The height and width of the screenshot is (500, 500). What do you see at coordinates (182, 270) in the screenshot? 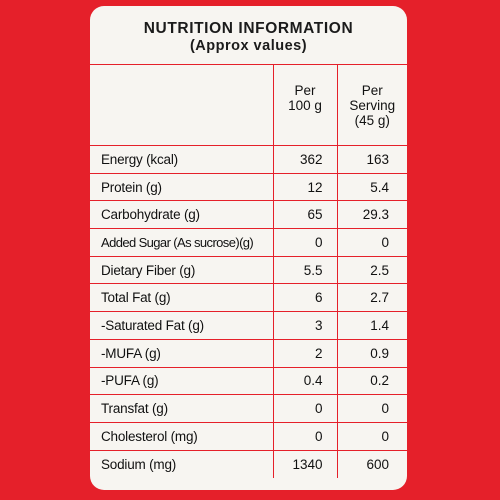
I see `nutrient-name: Dietary Fiber (g)` at bounding box center [182, 270].